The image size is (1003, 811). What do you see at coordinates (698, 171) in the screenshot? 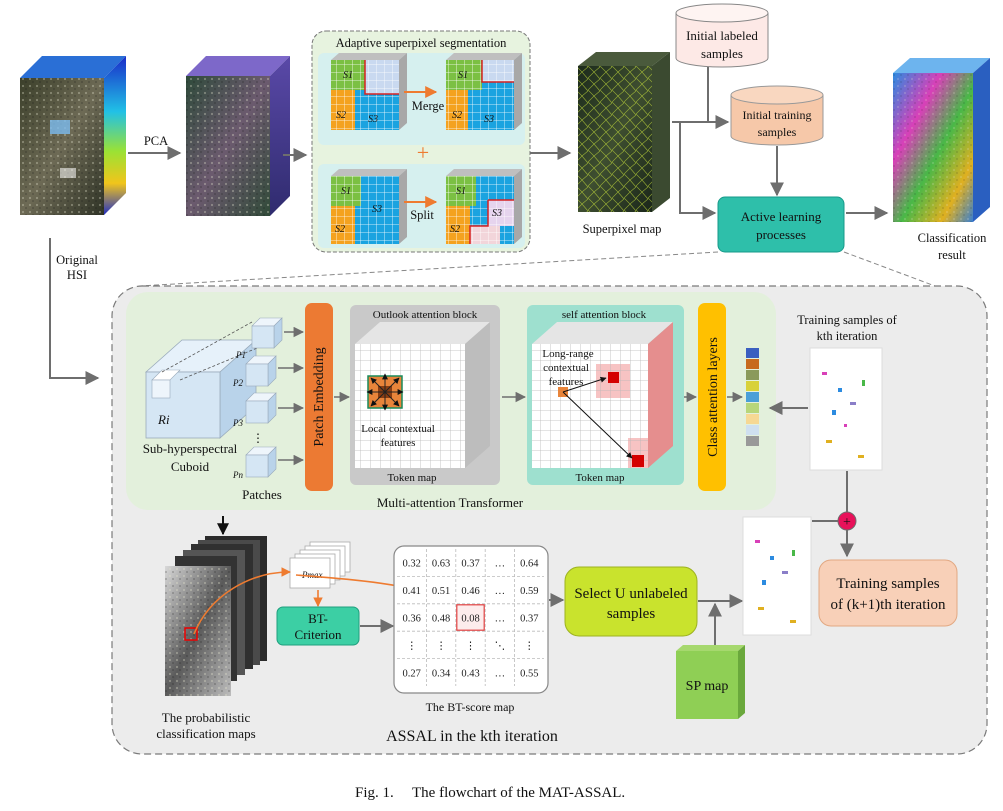
I see `connector-to-active-learning` at bounding box center [698, 171].